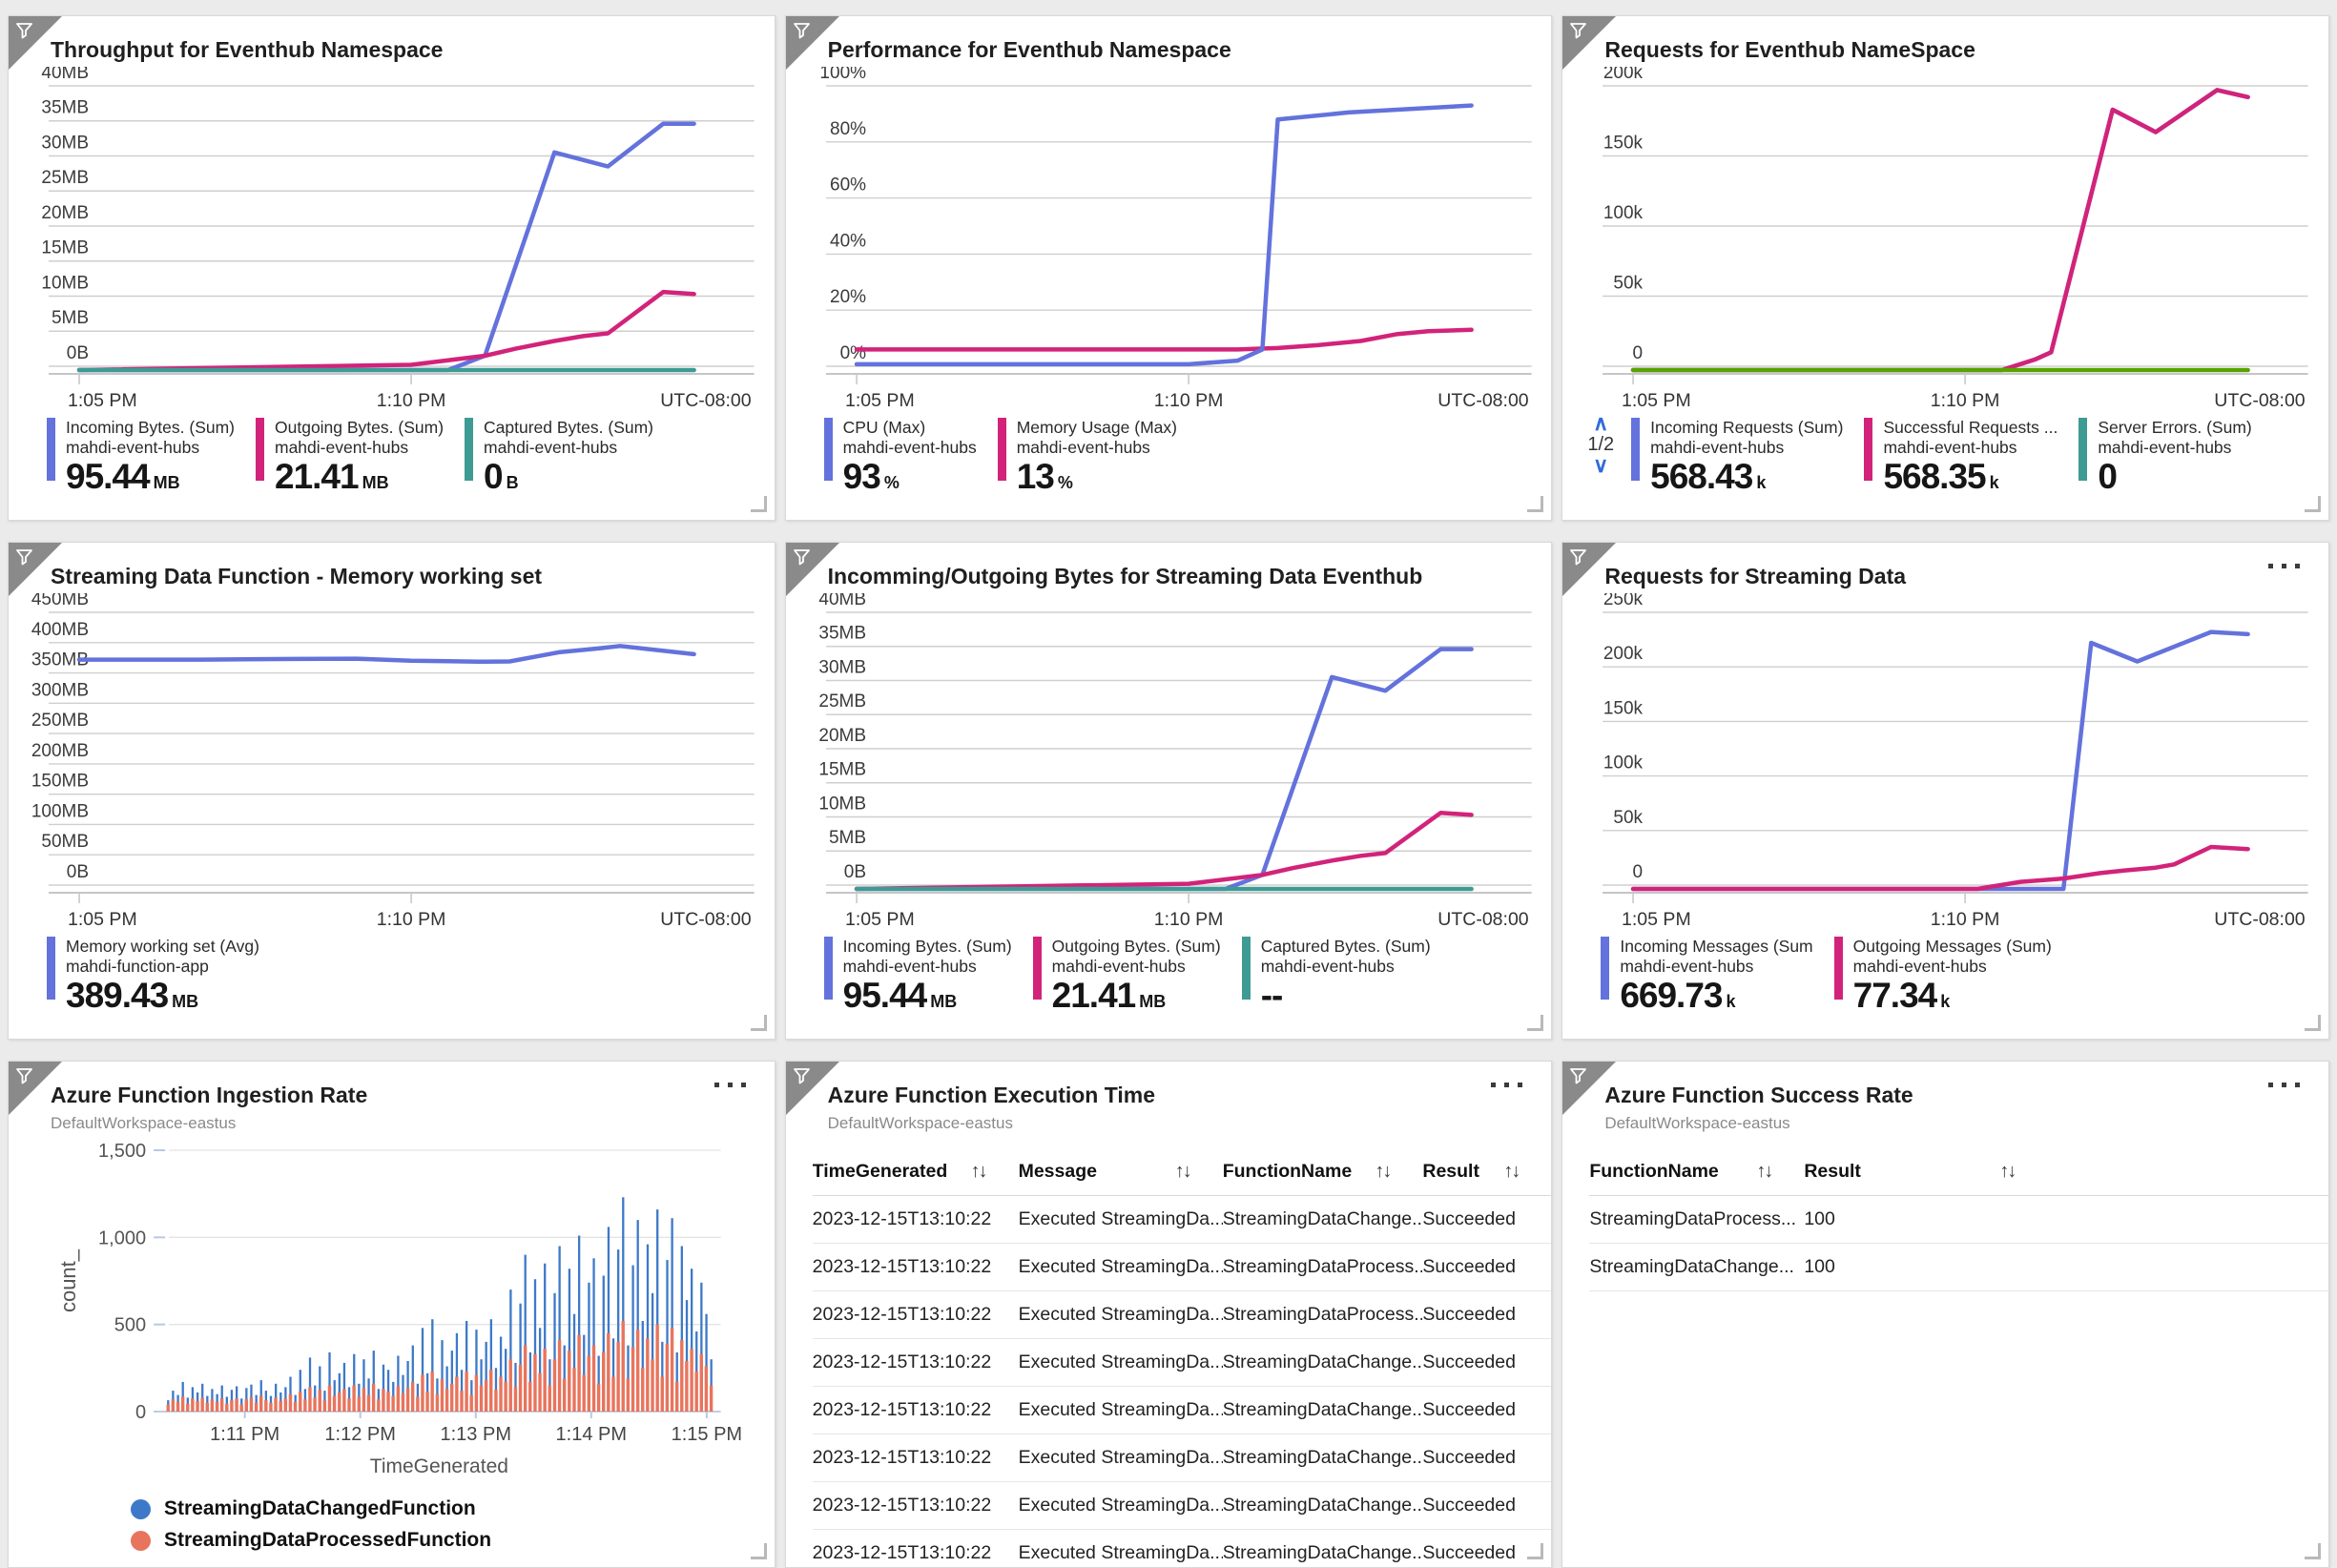 This screenshot has height=1568, width=2337. Describe the element at coordinates (328, 1540) in the screenshot. I see `legend-series-label: StreamingDataProcessedFunction` at that location.